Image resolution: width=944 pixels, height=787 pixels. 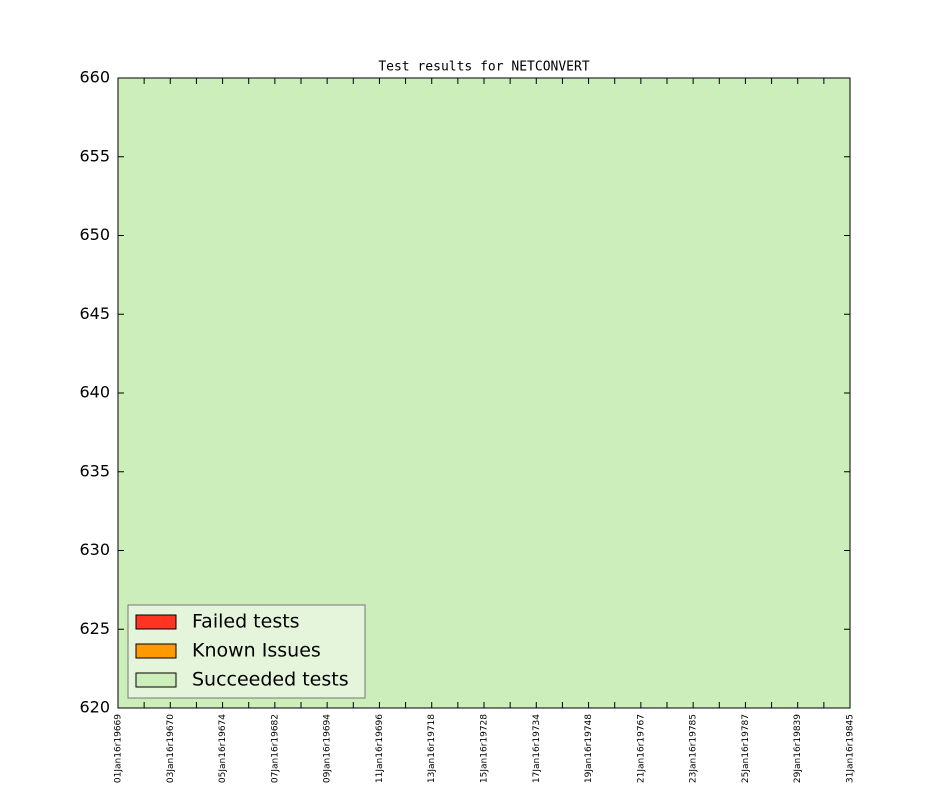 What do you see at coordinates (537, 748) in the screenshot?
I see `x-tick-label: 17Jan16r19734` at bounding box center [537, 748].